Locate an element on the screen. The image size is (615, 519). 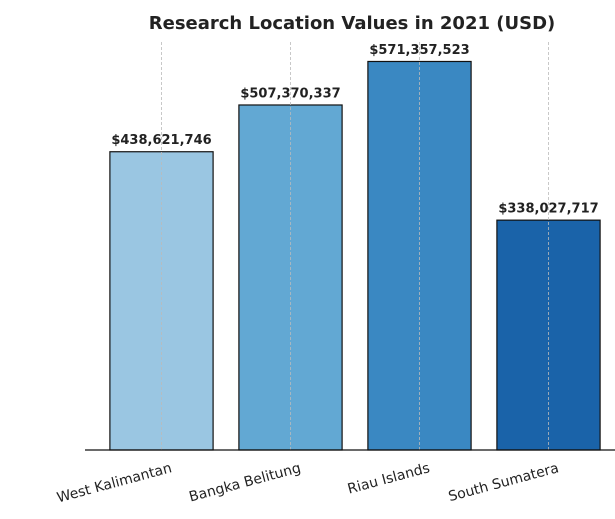
x-tick-label: Bangka Belitung is located at coordinates (244, 482).